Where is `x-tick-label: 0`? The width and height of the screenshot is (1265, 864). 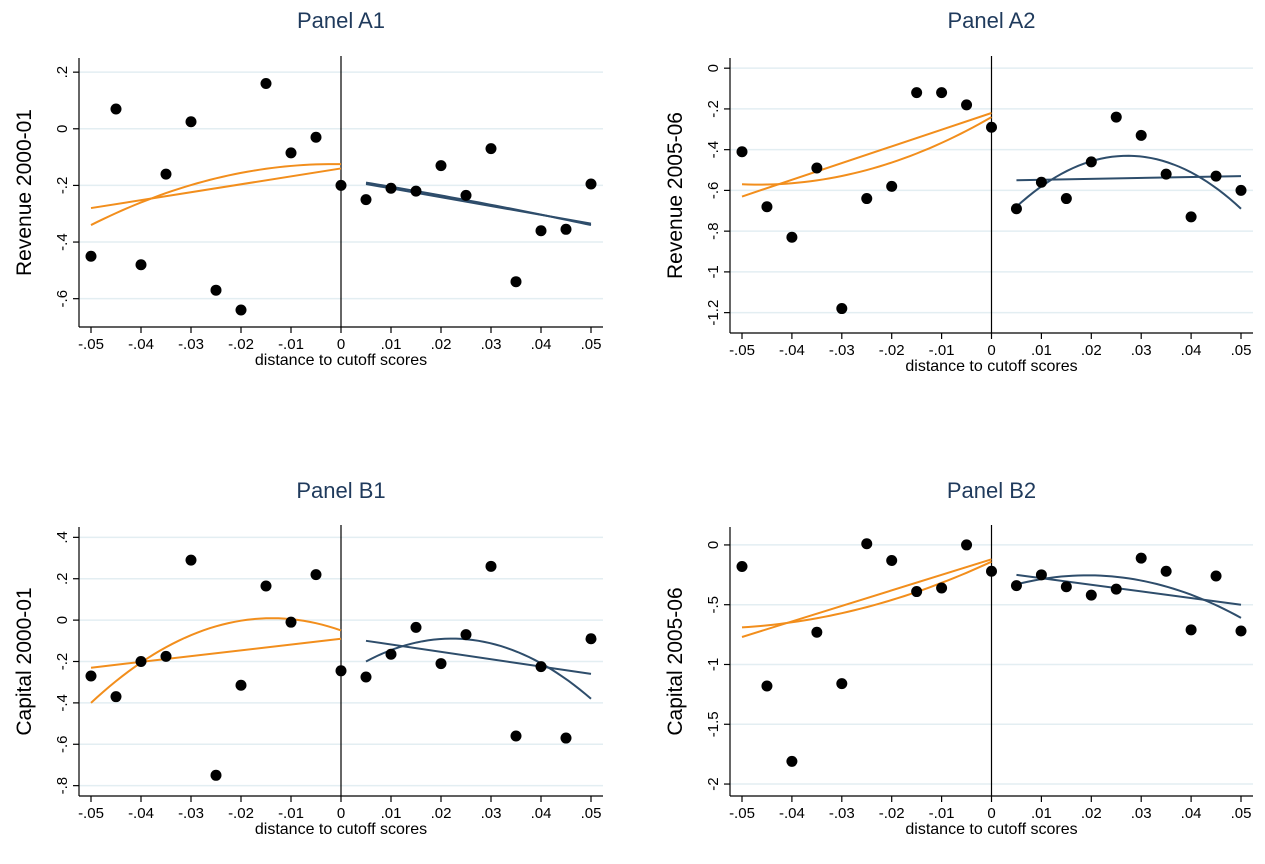
x-tick-label: 0 is located at coordinates (341, 344).